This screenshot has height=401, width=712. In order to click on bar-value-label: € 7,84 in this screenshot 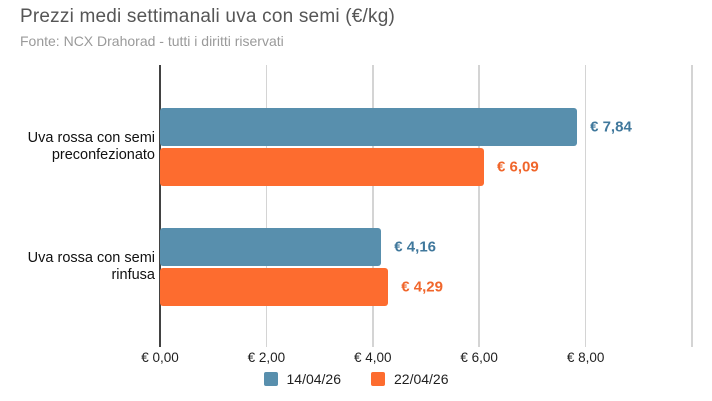, I will do `click(611, 127)`.